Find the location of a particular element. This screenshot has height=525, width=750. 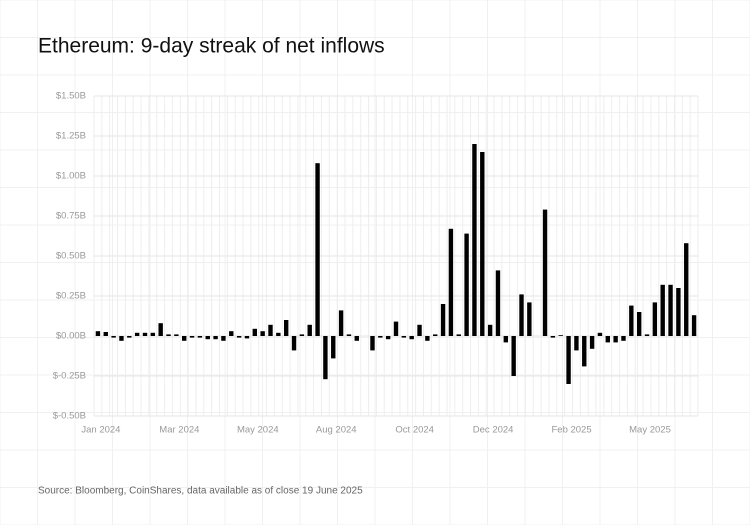

y-tick-label: $1.25B is located at coordinates (71, 136).